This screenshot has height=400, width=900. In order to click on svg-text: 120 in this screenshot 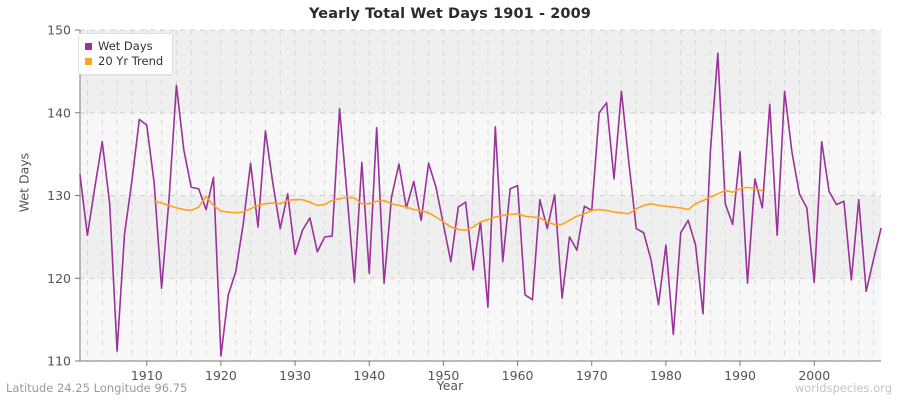, I will do `click(59, 278)`.